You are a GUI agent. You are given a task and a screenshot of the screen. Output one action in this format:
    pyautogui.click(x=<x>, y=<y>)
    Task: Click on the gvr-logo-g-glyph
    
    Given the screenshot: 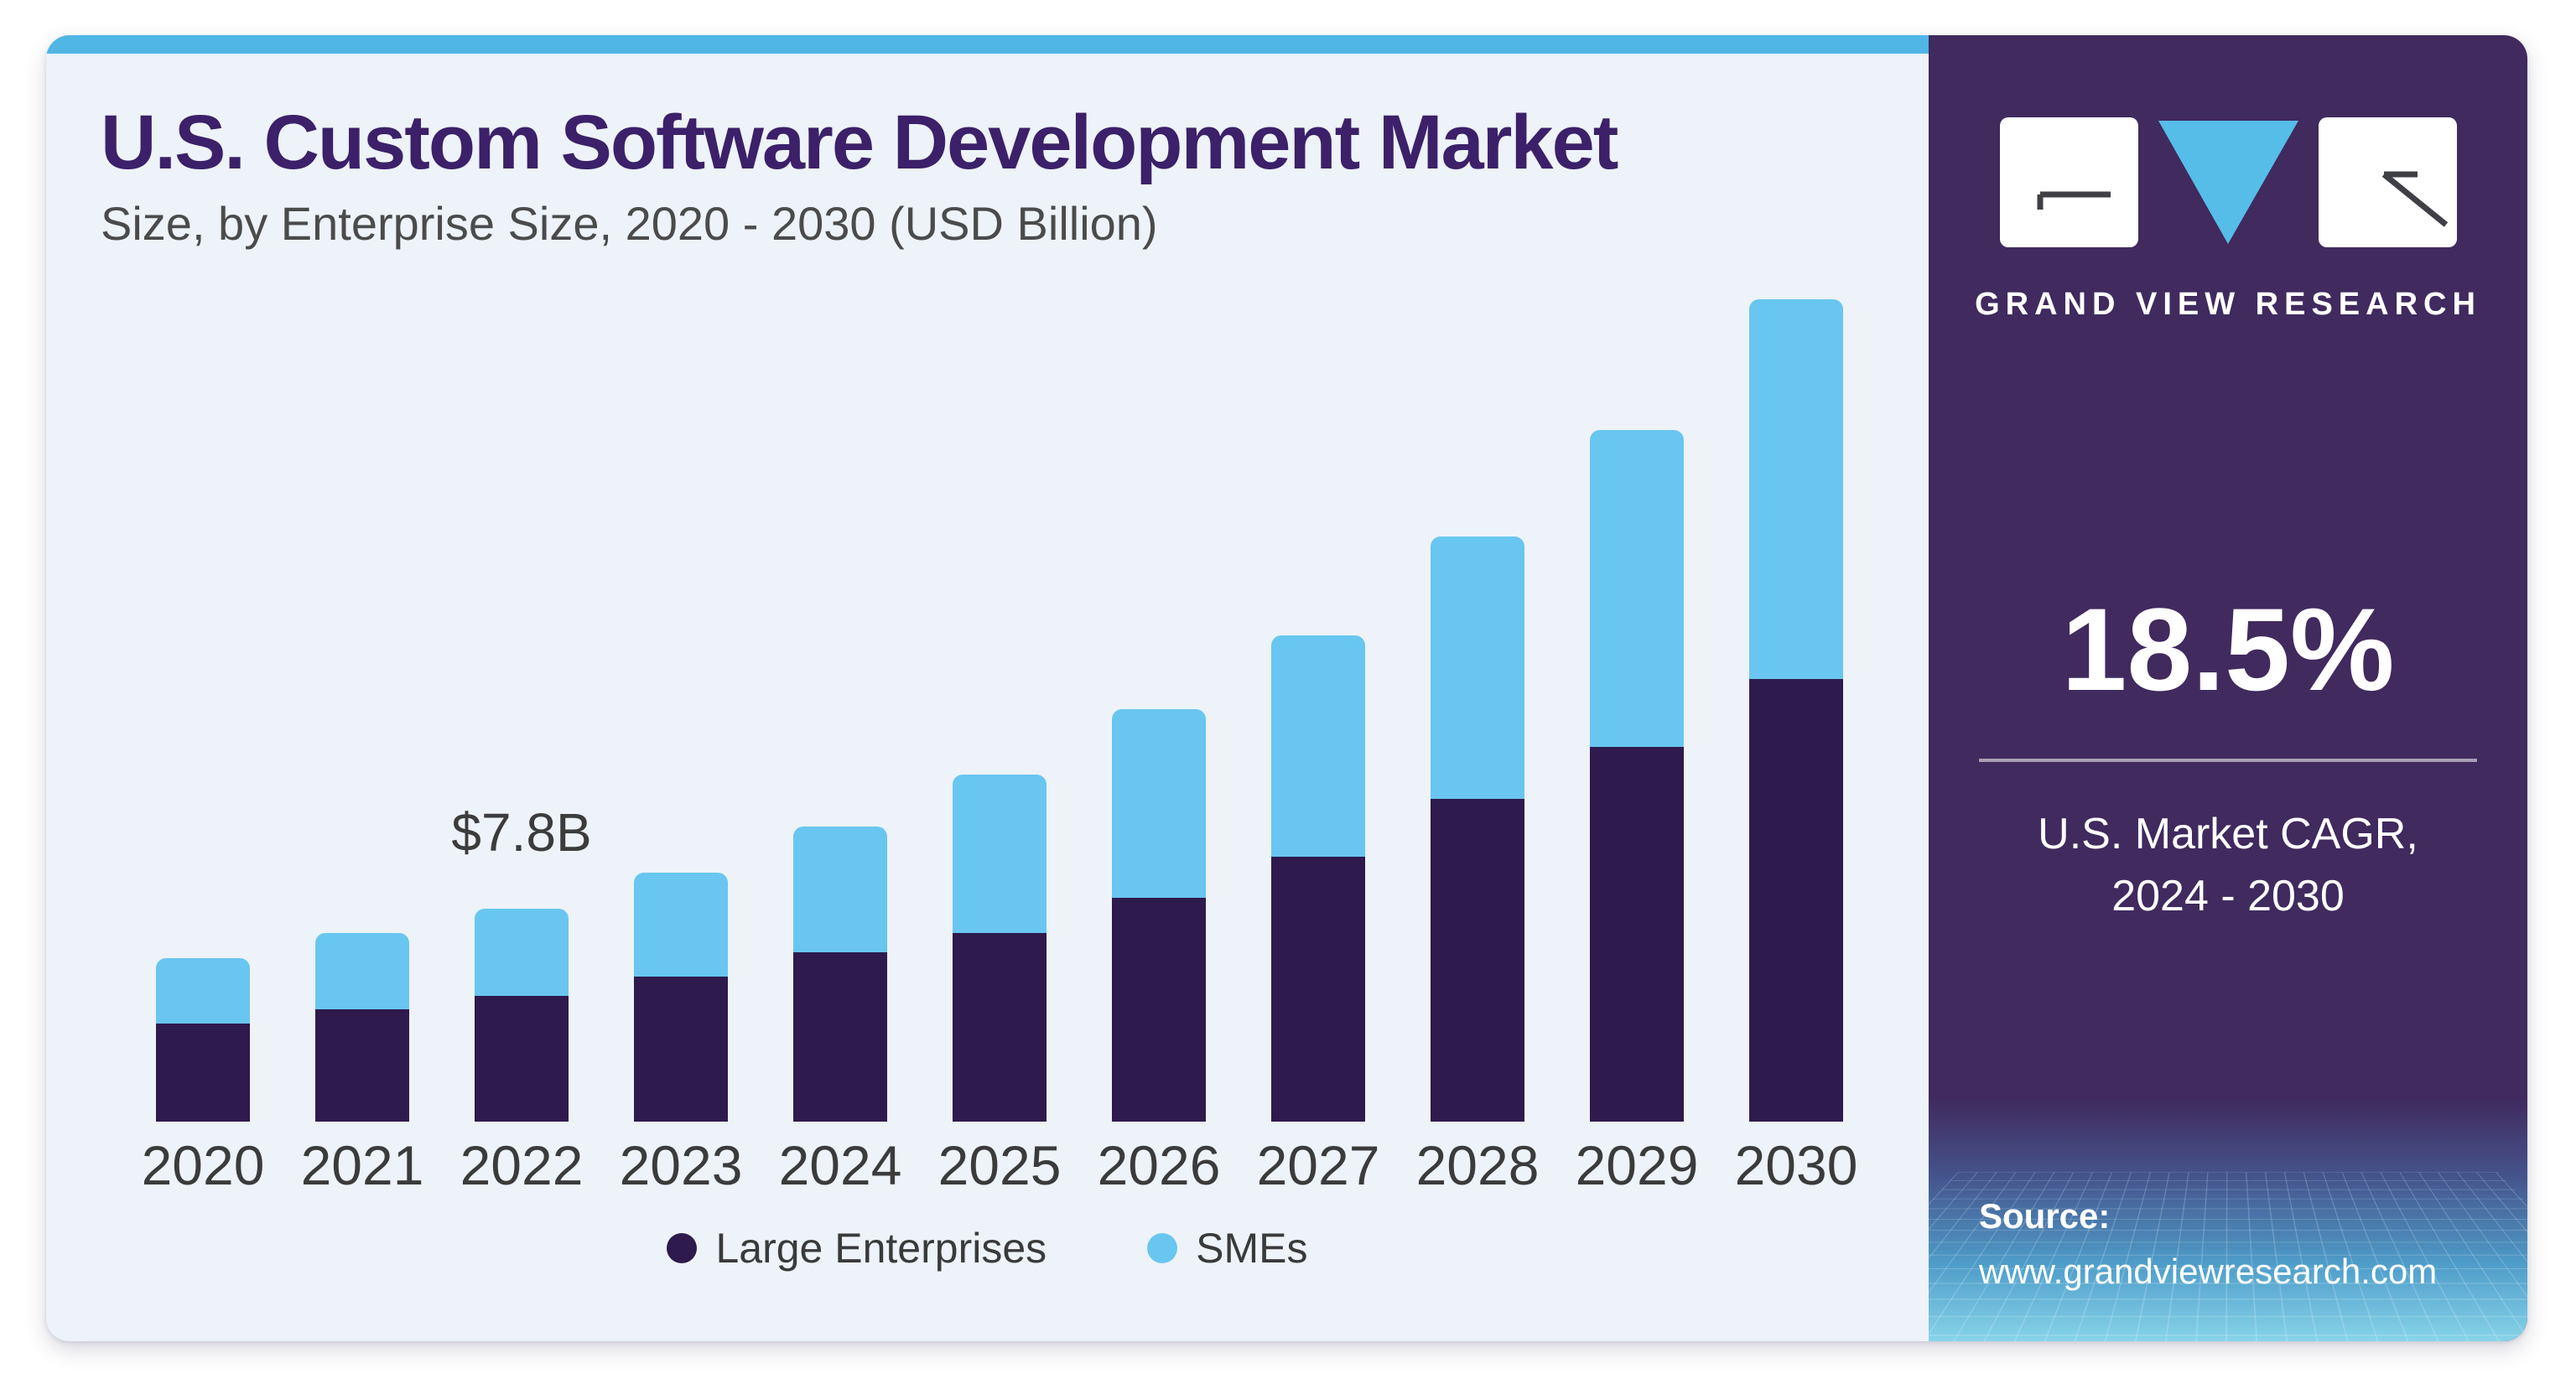 What is the action you would take?
    pyautogui.click(x=2074, y=200)
    